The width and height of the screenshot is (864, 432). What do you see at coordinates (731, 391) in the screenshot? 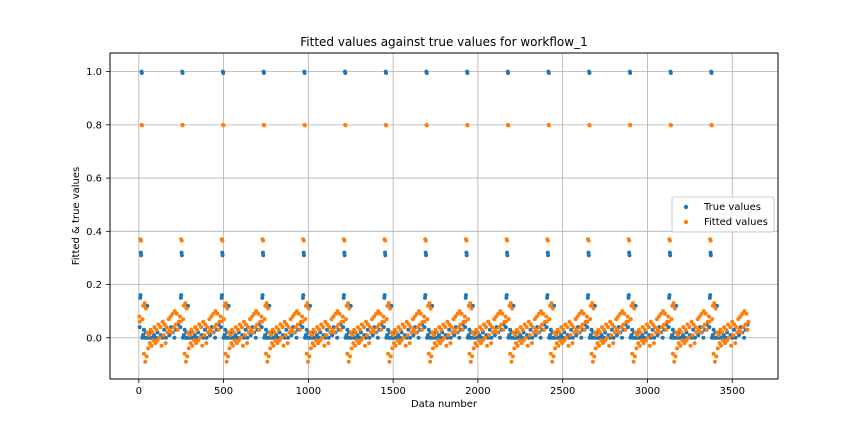
I see `x-tick-label: 3500` at bounding box center [731, 391].